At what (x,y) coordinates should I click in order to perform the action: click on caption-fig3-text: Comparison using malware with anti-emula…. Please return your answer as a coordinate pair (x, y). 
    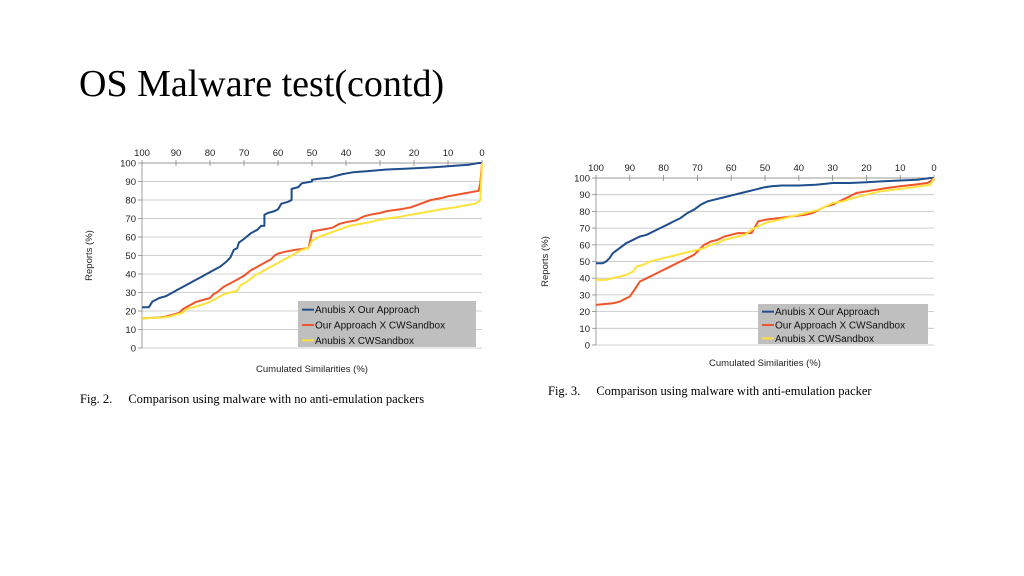
    Looking at the image, I should click on (734, 391).